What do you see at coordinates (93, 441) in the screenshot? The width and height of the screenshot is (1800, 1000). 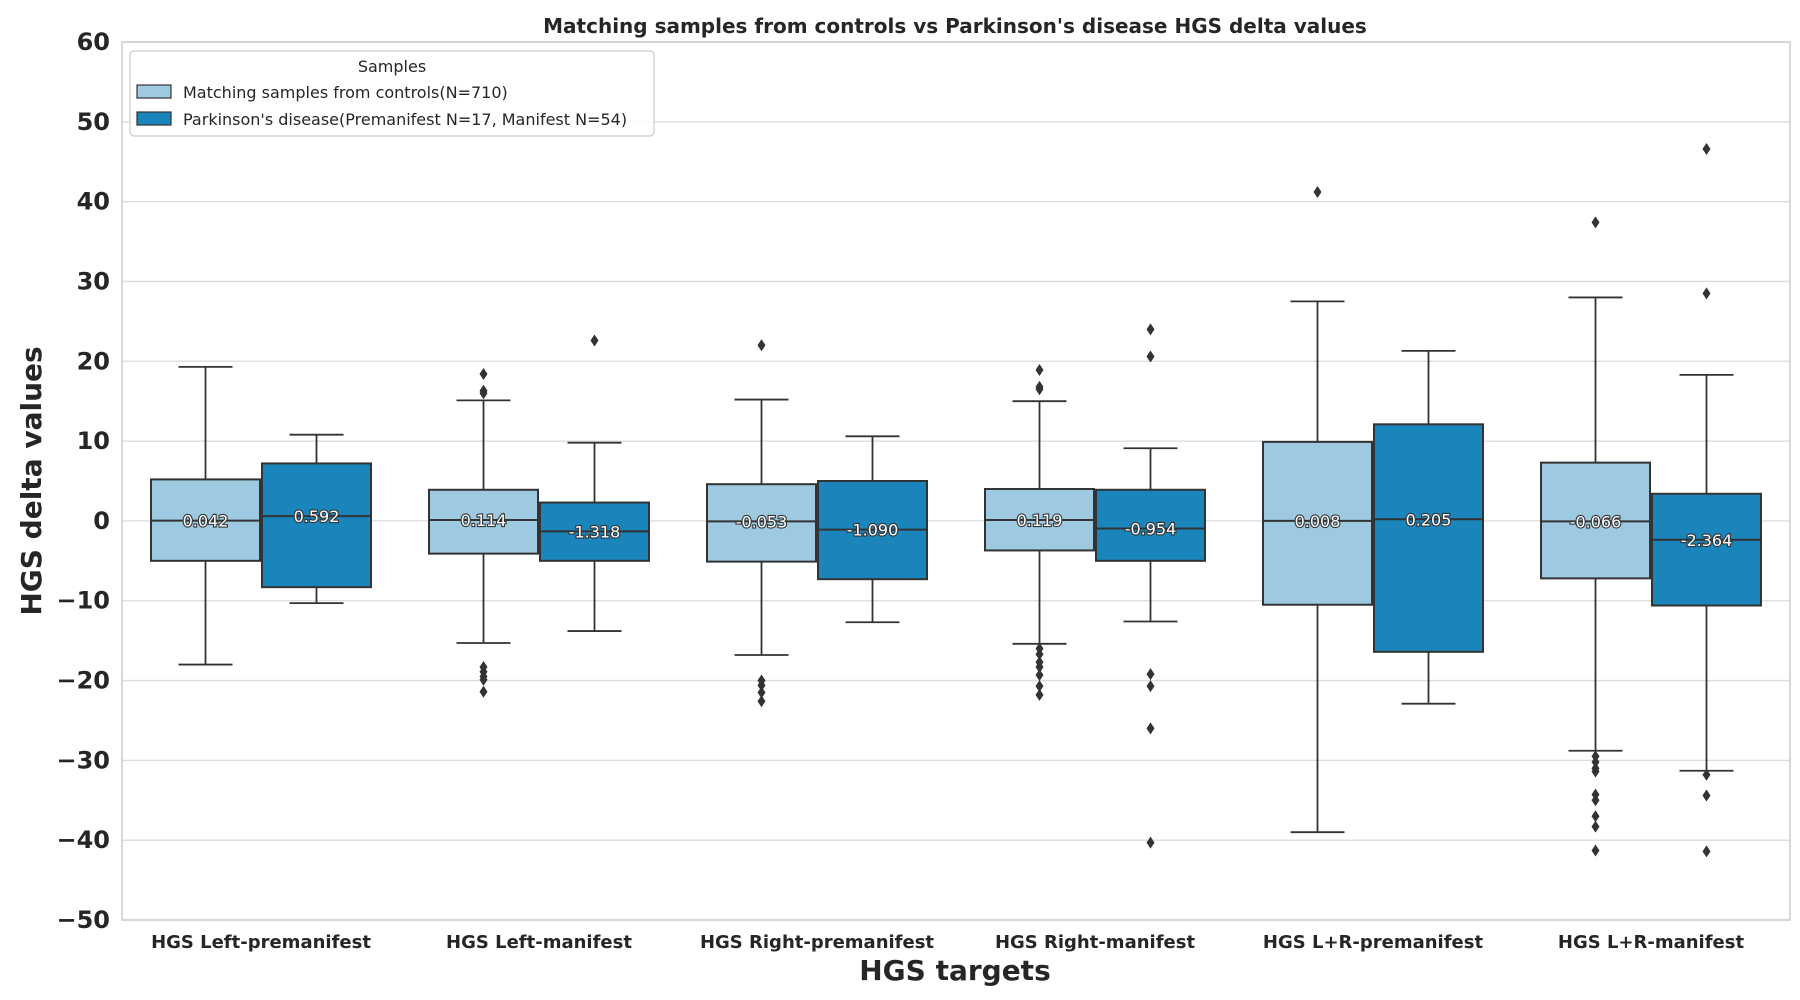 I see `y-tick-label: 10` at bounding box center [93, 441].